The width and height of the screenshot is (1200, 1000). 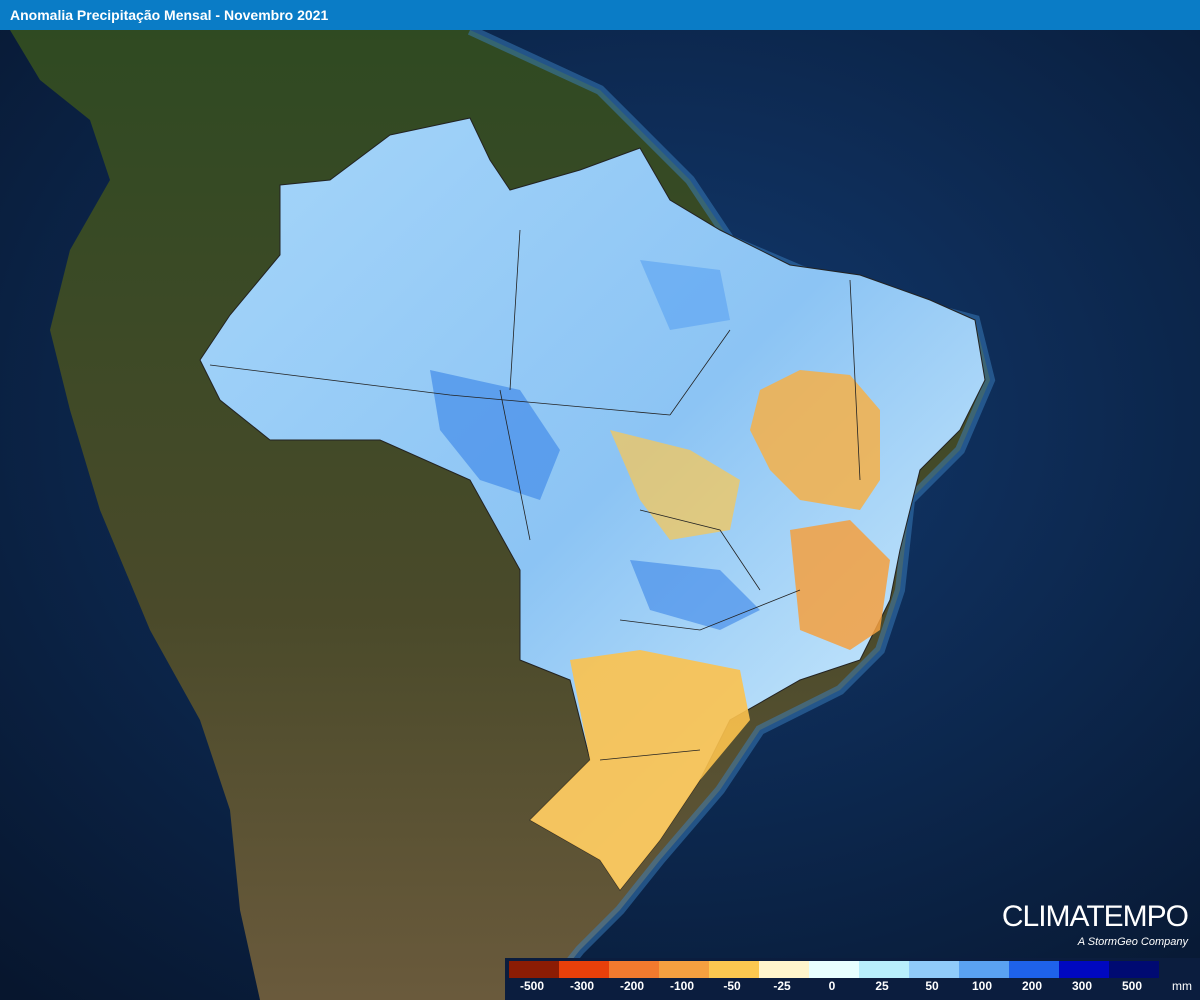 I want to click on wet-southeast, so click(x=695, y=595).